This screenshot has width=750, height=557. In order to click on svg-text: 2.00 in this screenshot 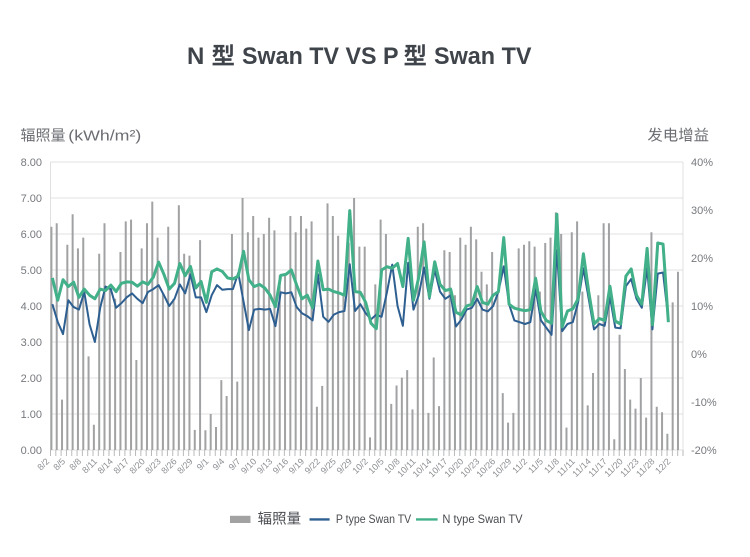, I will do `click(31, 379)`.